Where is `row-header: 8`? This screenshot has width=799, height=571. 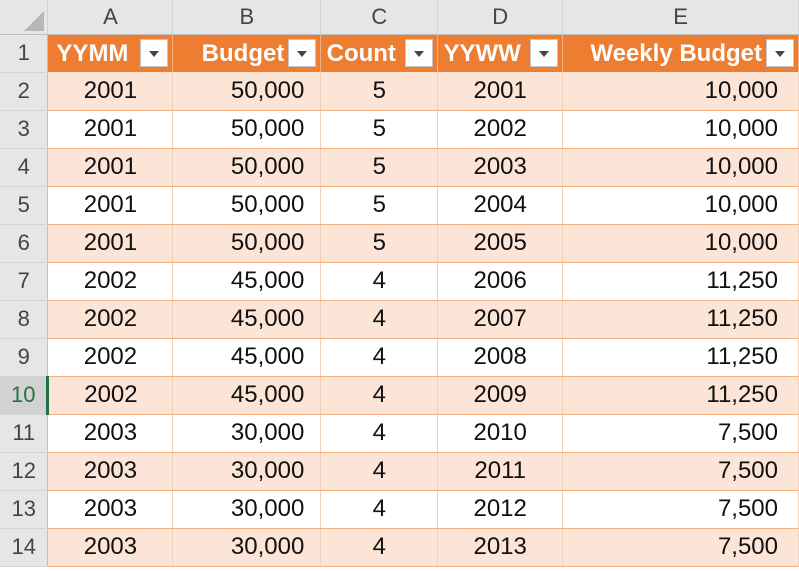
row-header: 8 is located at coordinates (24, 319).